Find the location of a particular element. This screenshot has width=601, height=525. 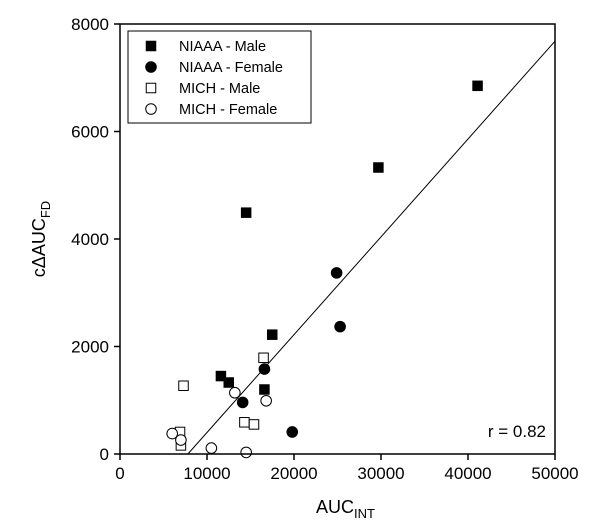

x-tick-label-3: 30000 is located at coordinates (380, 473).